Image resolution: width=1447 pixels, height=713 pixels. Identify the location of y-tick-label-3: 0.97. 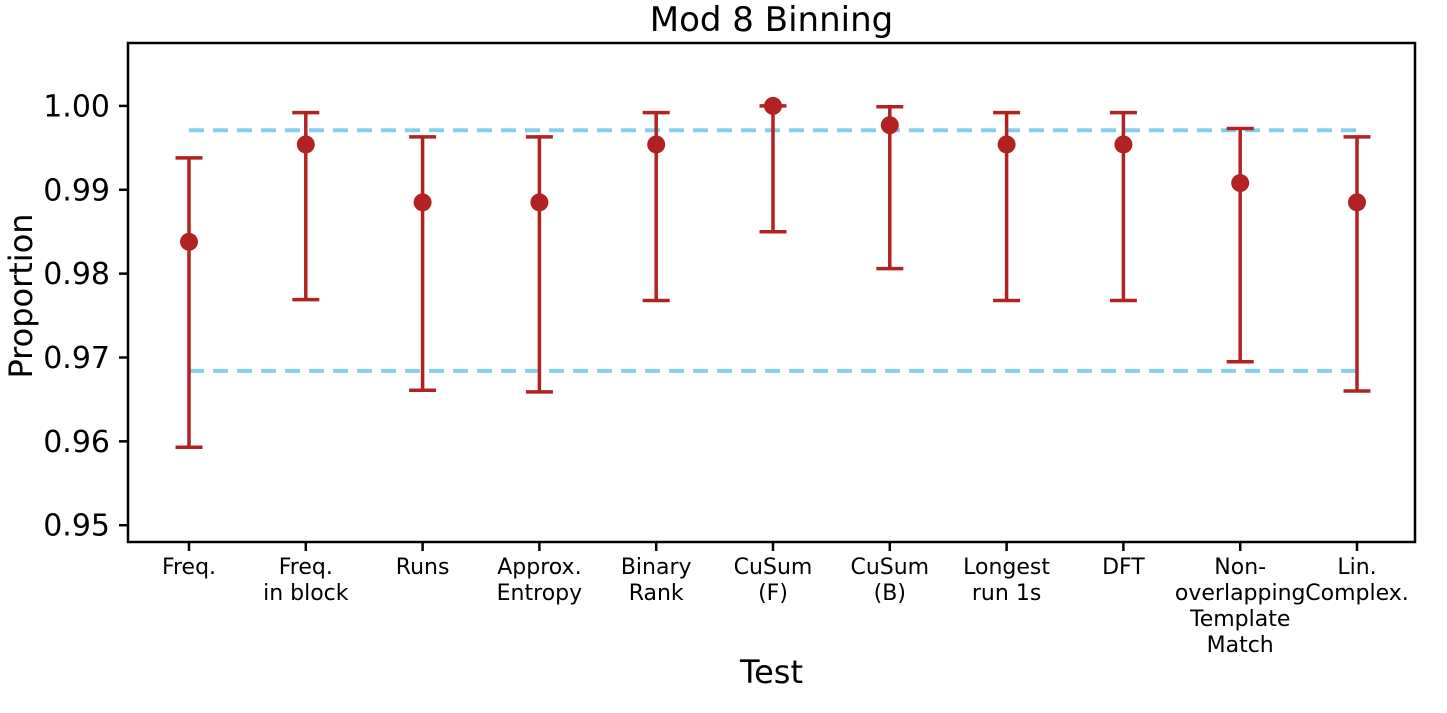
(76, 358).